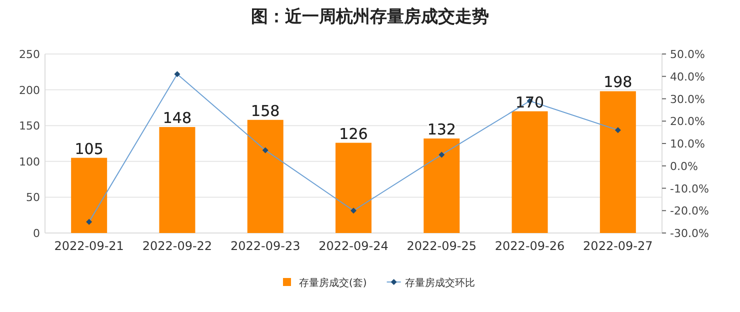 This screenshot has height=312, width=740. Describe the element at coordinates (529, 246) in the screenshot. I see `x-tick-label: 2022-09-26` at that location.